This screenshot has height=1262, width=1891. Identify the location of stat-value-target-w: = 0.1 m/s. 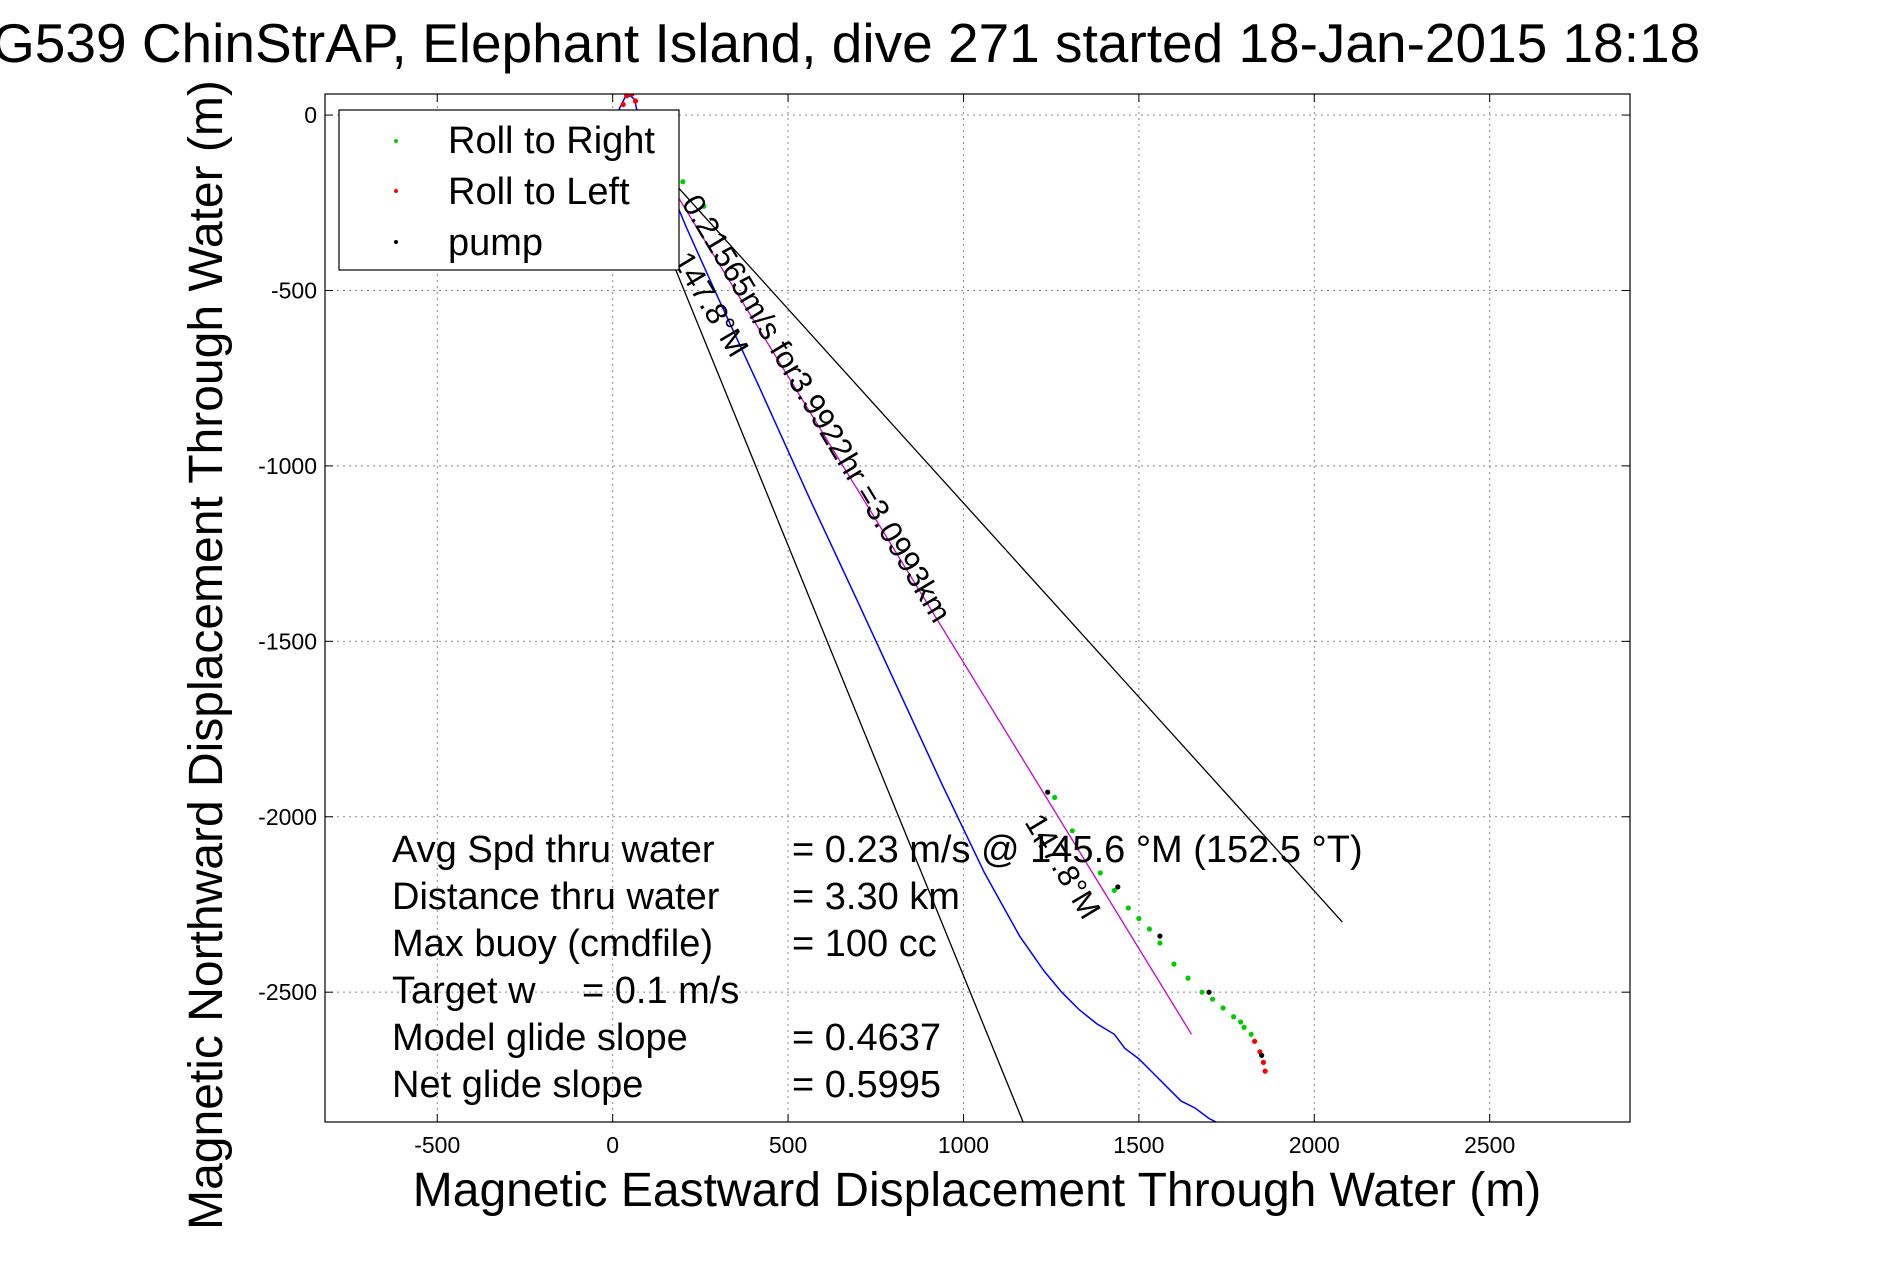
(660, 991).